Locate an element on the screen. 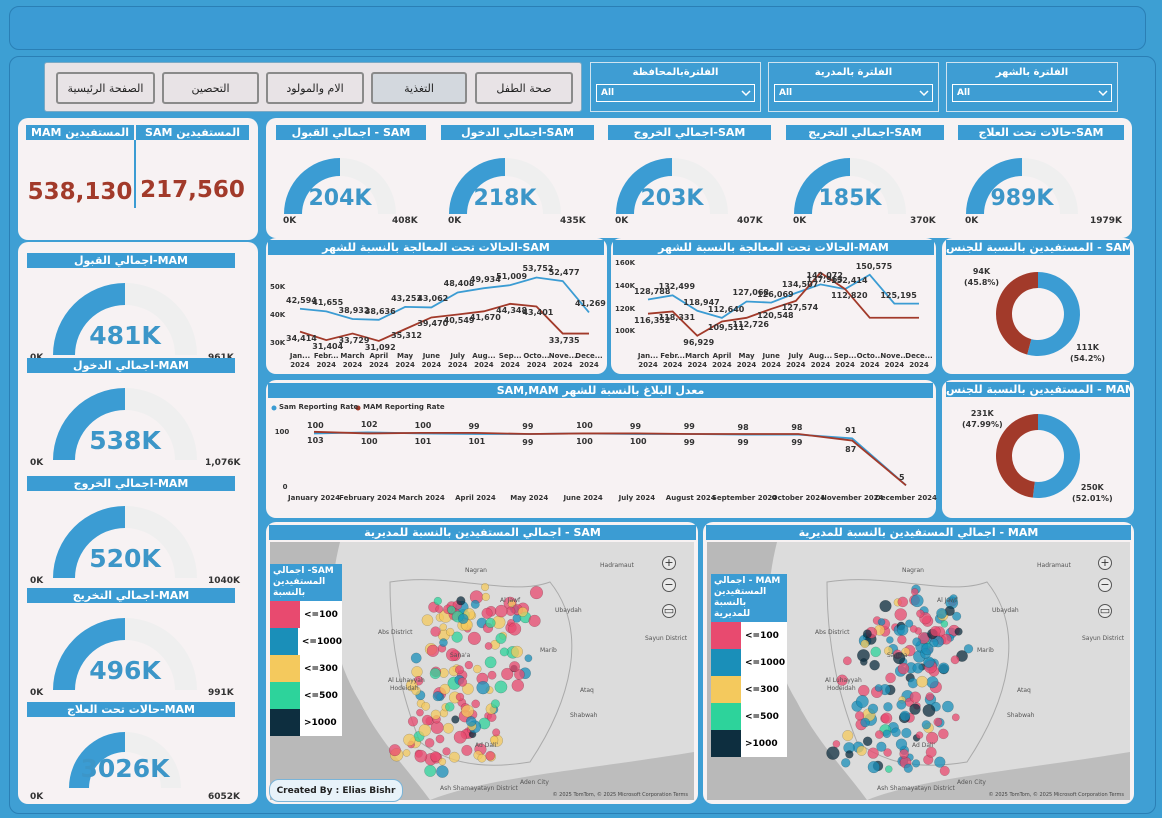 The image size is (1162, 818). map-gulf is located at coordinates (562, 776).